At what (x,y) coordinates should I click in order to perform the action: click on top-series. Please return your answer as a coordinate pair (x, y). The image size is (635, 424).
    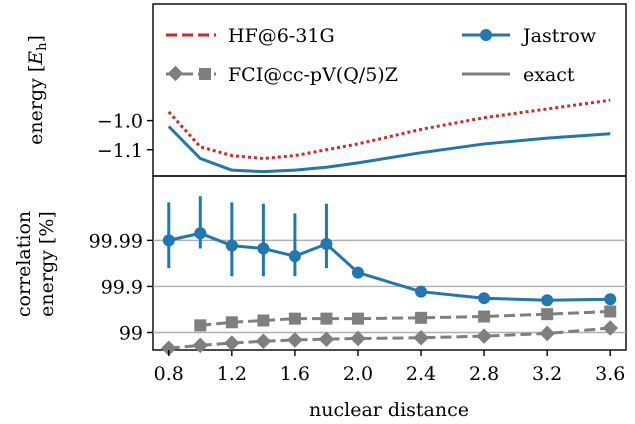
    Looking at the image, I should click on (389, 136).